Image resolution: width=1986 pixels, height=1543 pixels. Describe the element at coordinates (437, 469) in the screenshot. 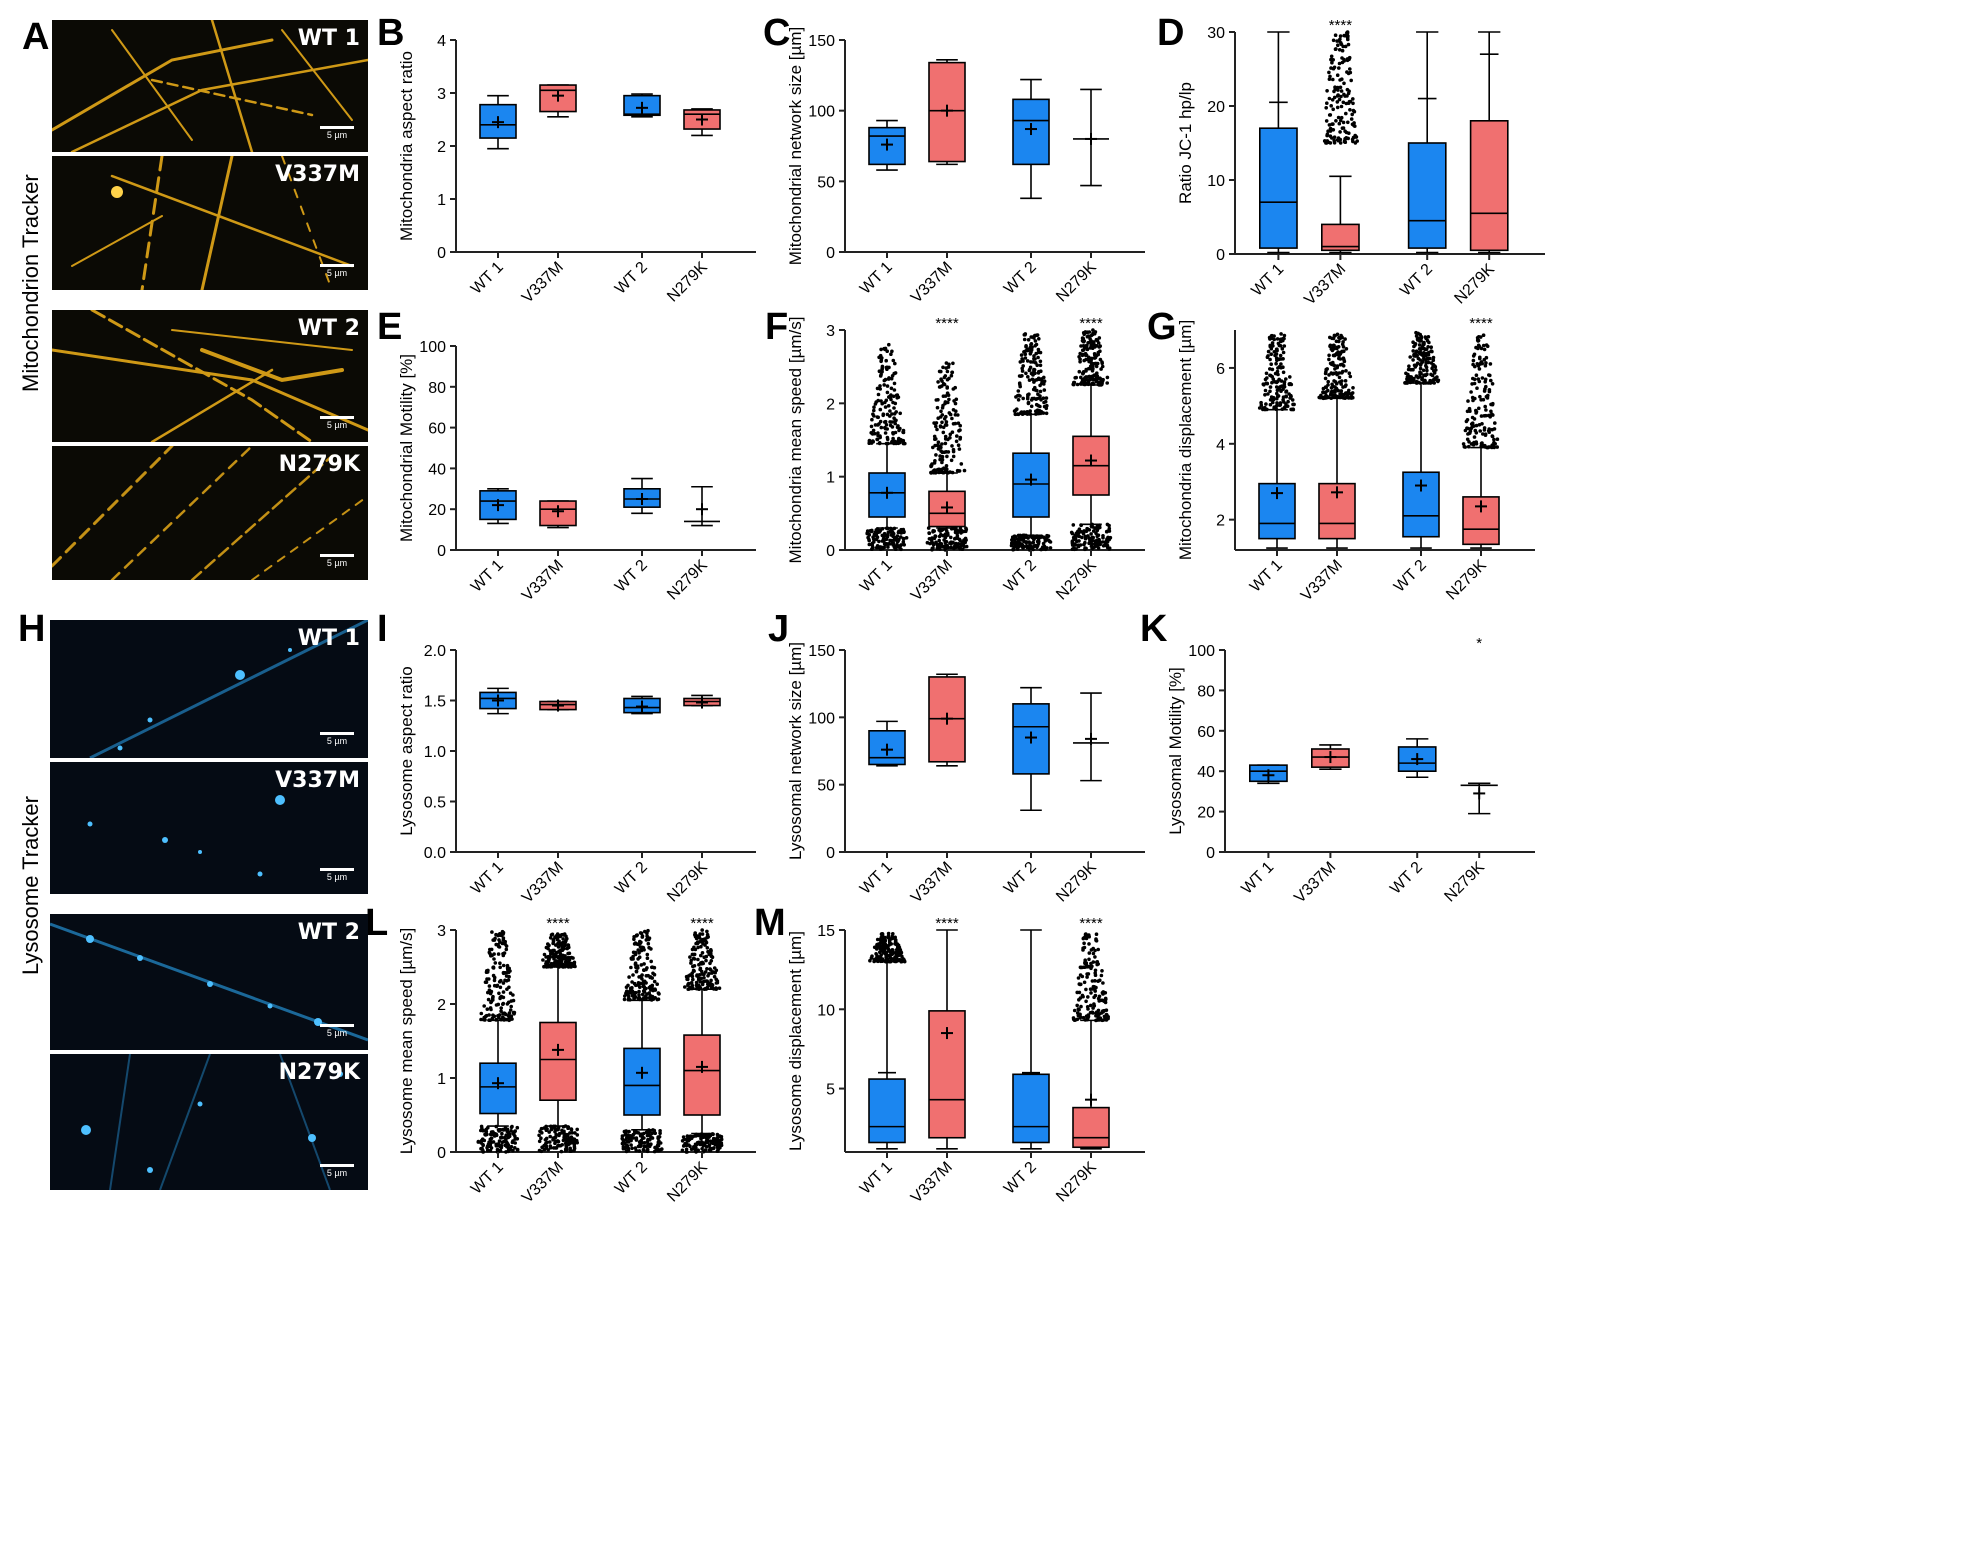

I see `y-tick-label: 40` at that location.